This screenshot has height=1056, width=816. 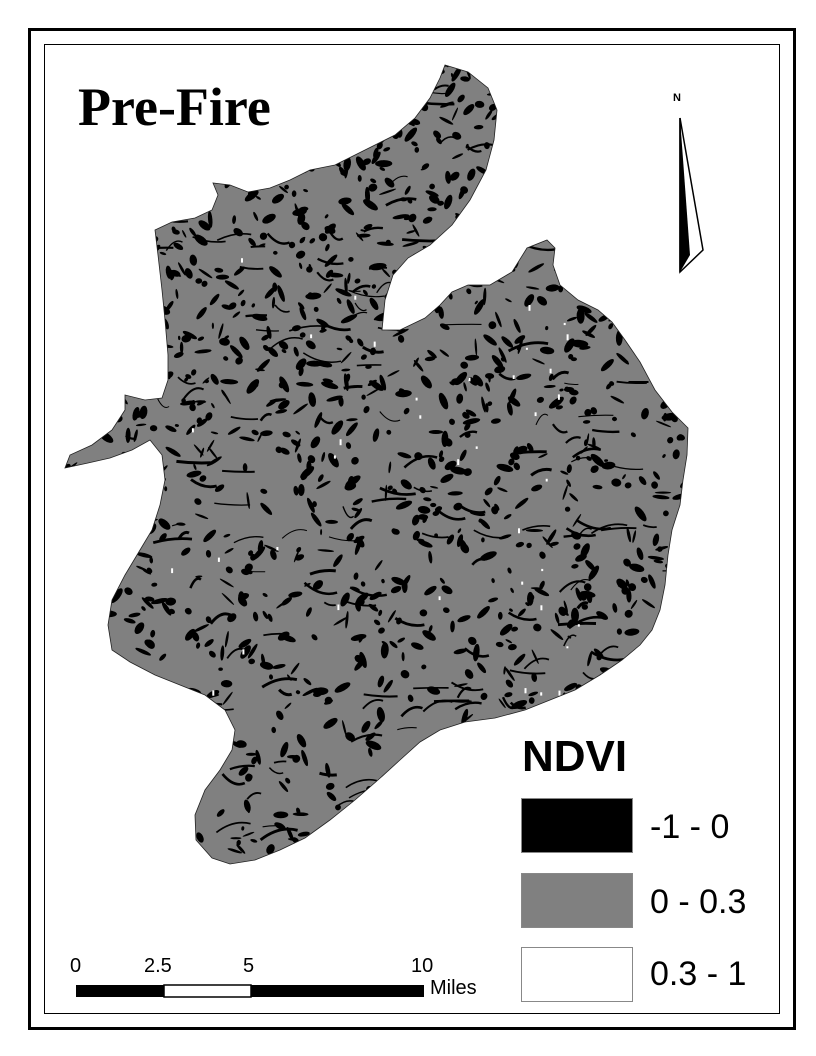 What do you see at coordinates (575, 756) in the screenshot?
I see `legend-title: NDVI` at bounding box center [575, 756].